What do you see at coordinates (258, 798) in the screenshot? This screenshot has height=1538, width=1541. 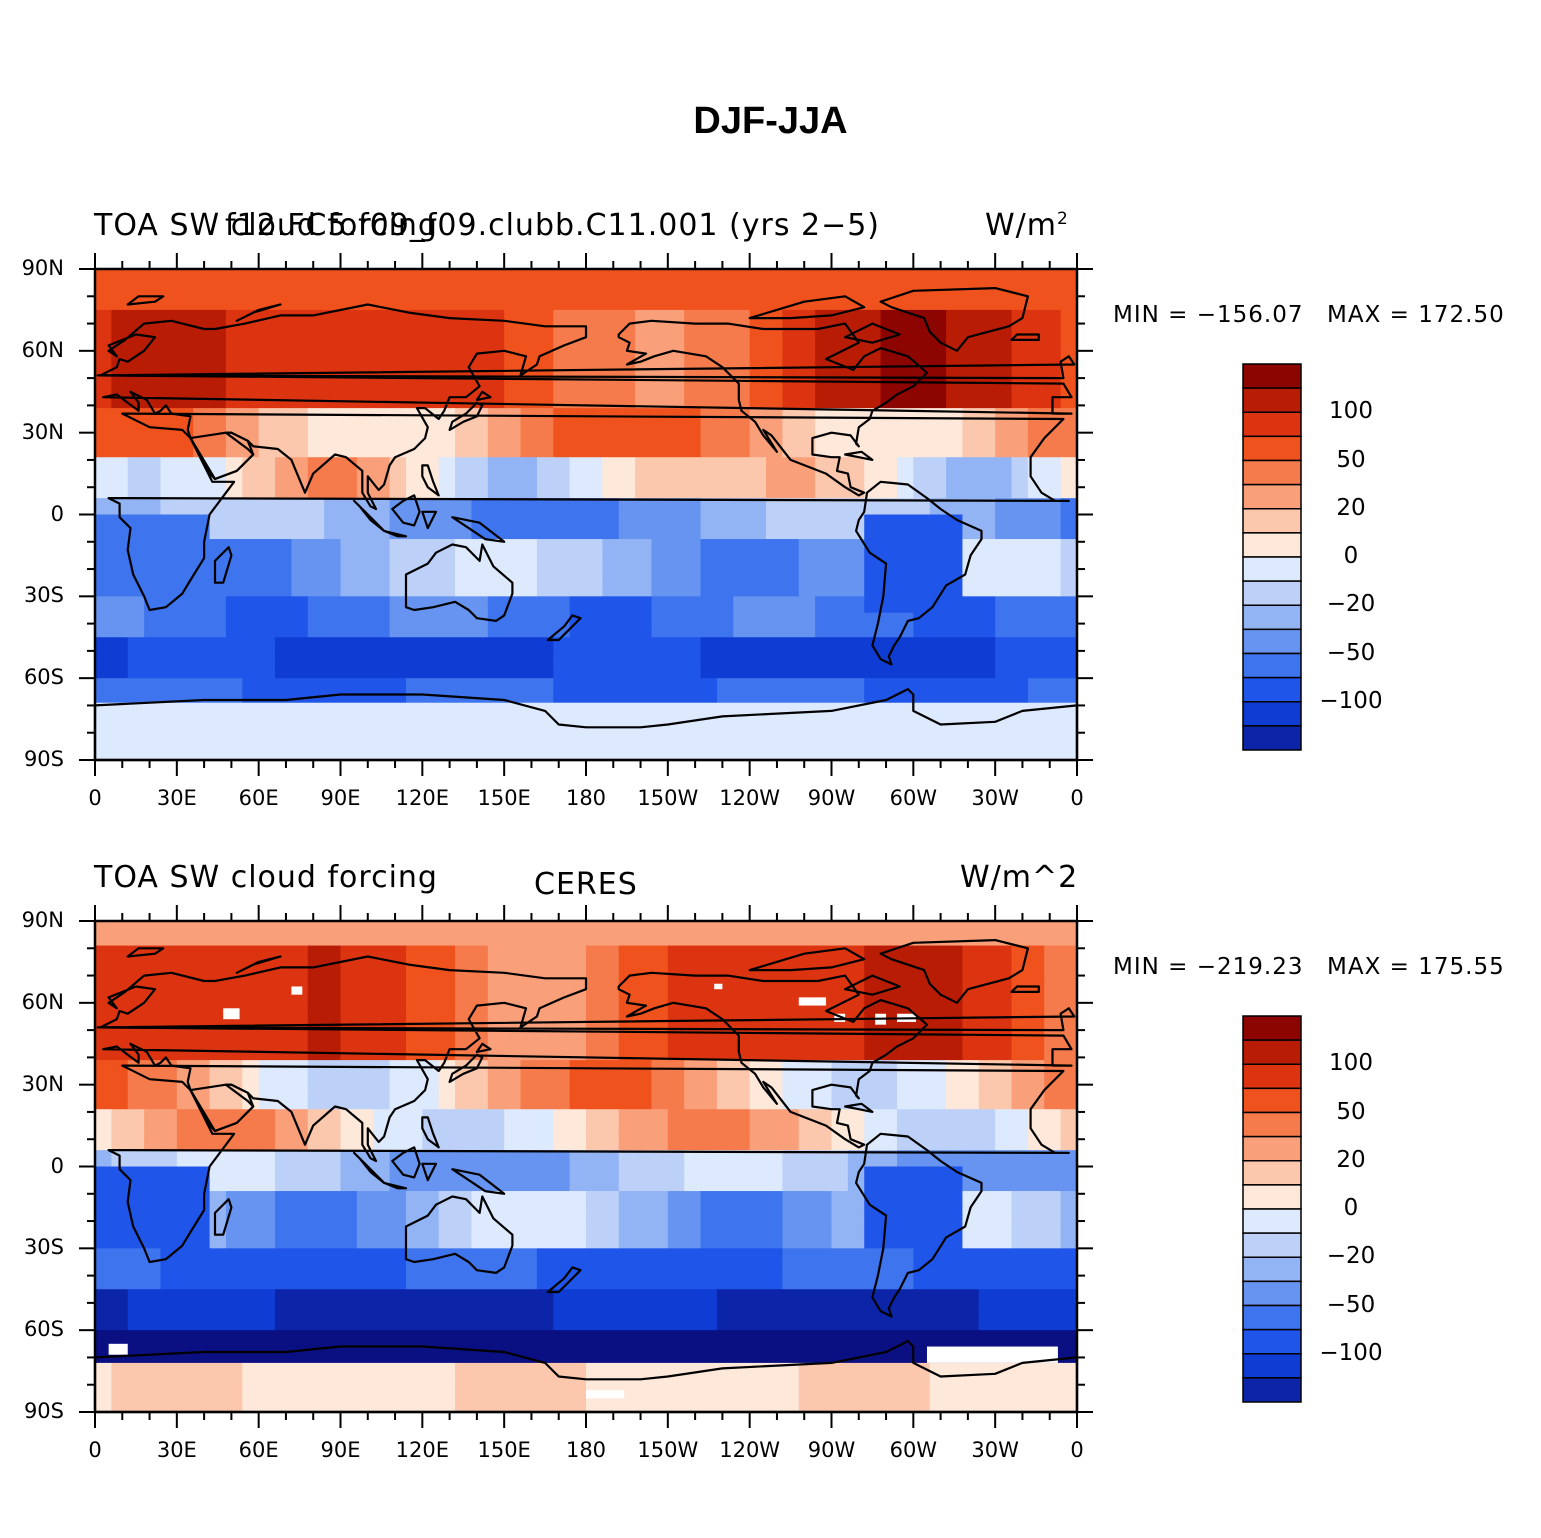 I see `x-tick-label: 60E` at bounding box center [258, 798].